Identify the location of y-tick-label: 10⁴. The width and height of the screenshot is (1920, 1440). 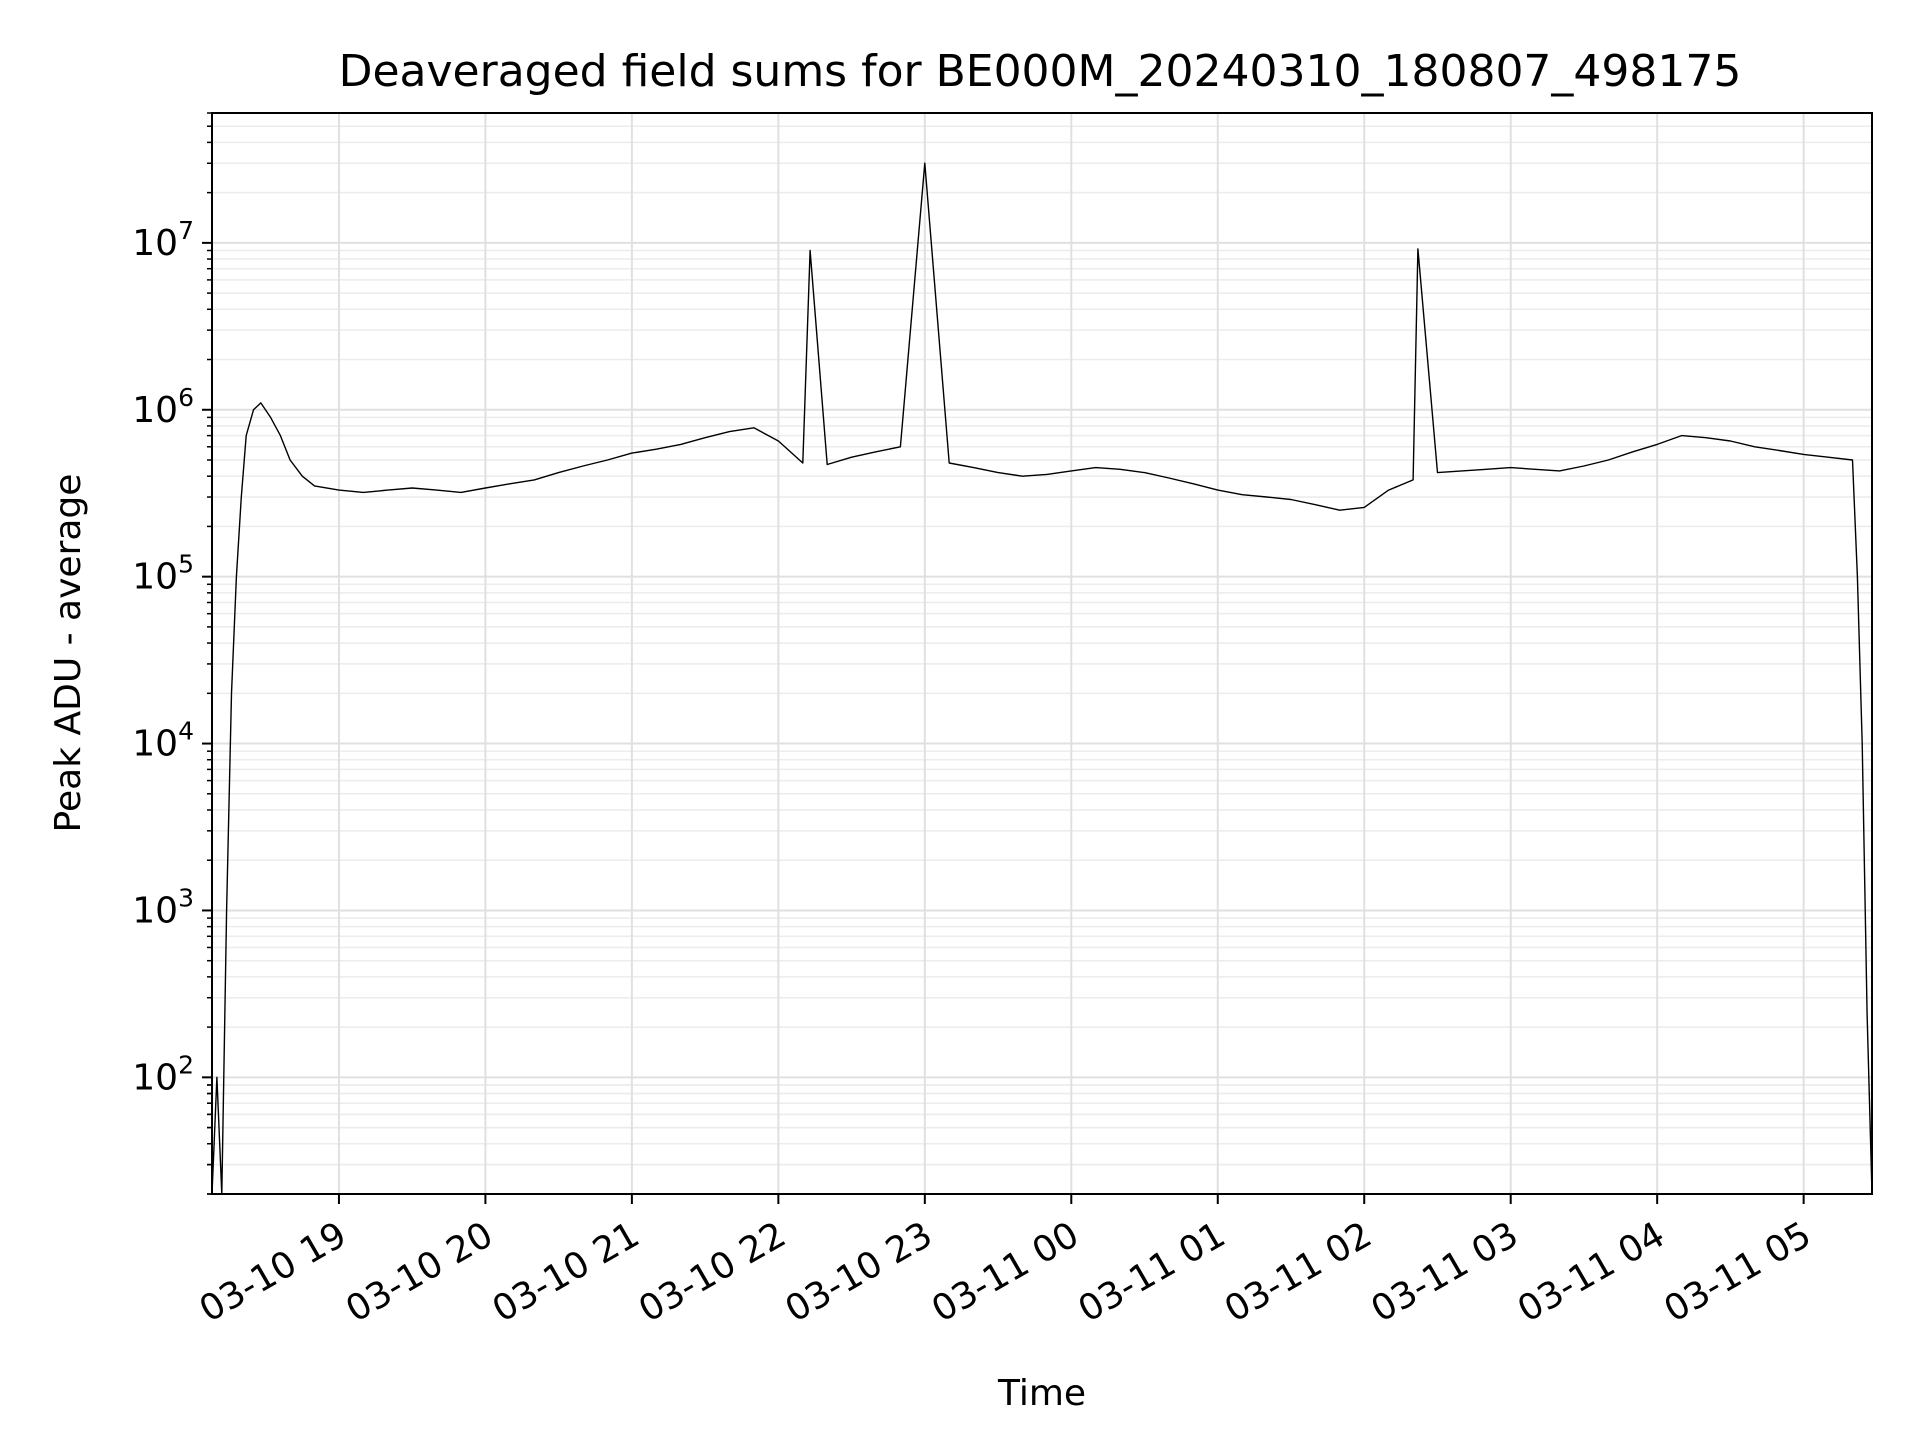
(163, 741).